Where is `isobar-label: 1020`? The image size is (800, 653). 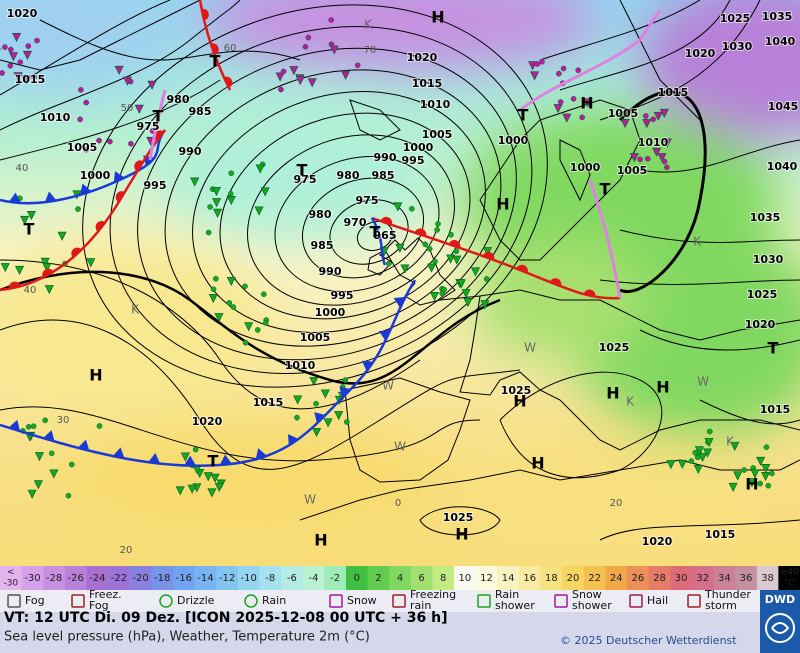
isobar-label: 1020 is located at coordinates (657, 541).